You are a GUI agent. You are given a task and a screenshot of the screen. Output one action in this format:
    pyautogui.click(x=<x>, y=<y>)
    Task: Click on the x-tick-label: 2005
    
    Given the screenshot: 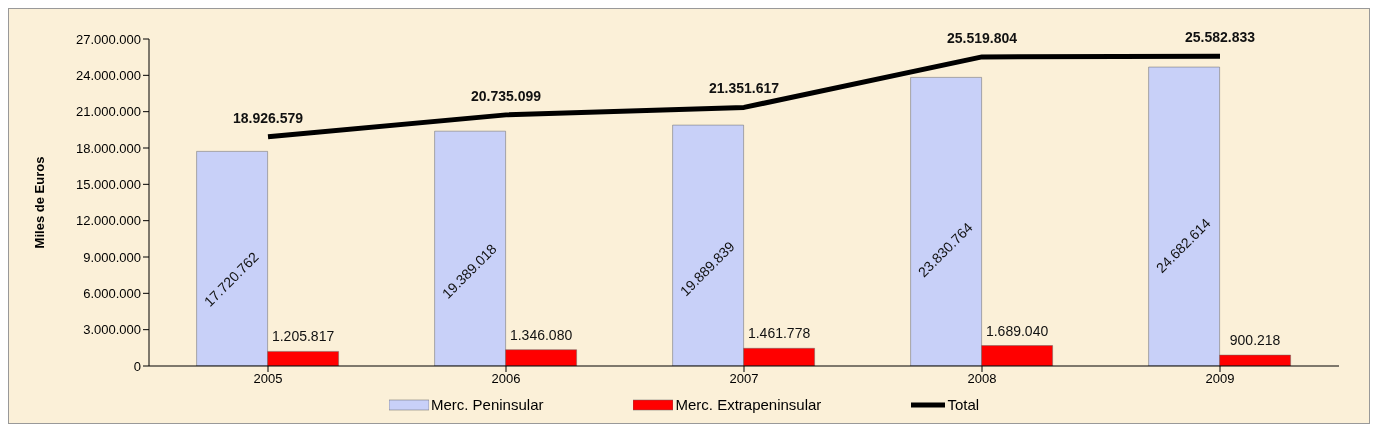 What is the action you would take?
    pyautogui.click(x=268, y=379)
    